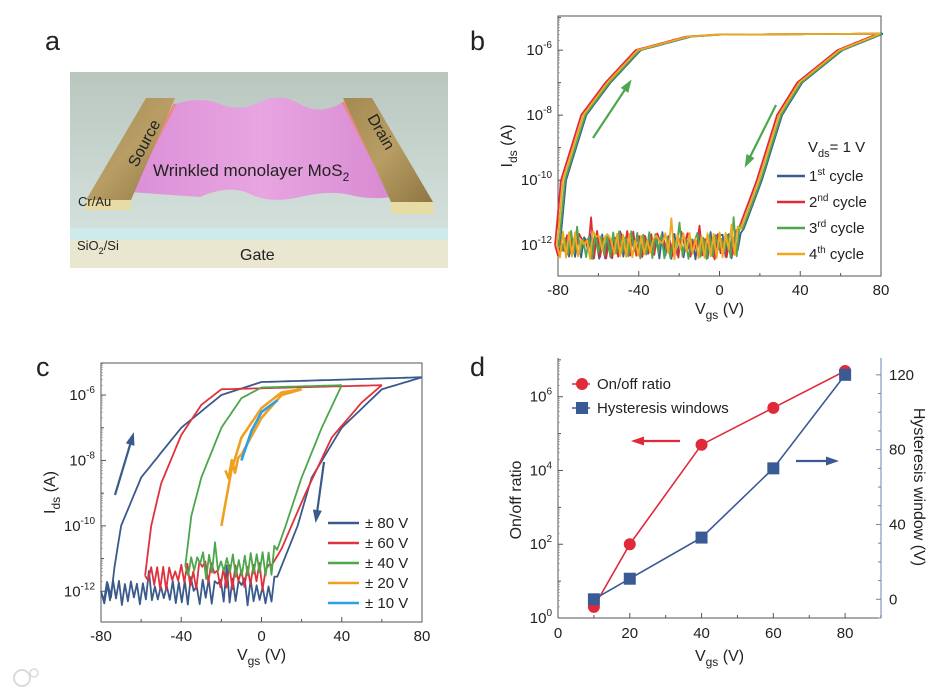 The height and width of the screenshot is (695, 943). Describe the element at coordinates (582, 384) in the screenshot. I see `legend-marker-circle` at that location.